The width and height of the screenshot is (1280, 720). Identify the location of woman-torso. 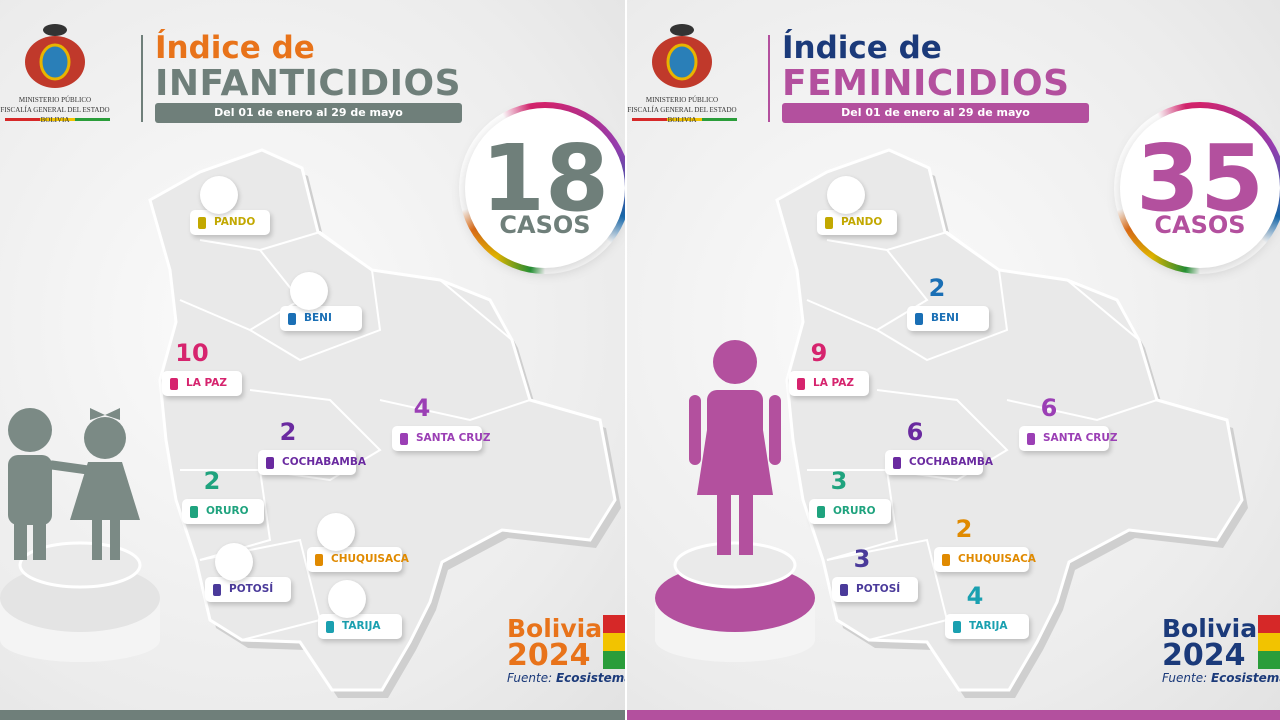
(735, 415).